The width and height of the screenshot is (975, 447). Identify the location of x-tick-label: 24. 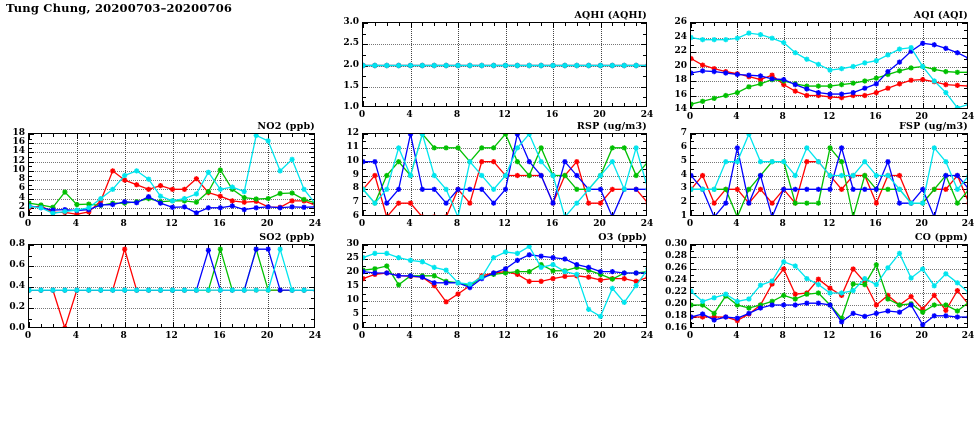
(315, 224).